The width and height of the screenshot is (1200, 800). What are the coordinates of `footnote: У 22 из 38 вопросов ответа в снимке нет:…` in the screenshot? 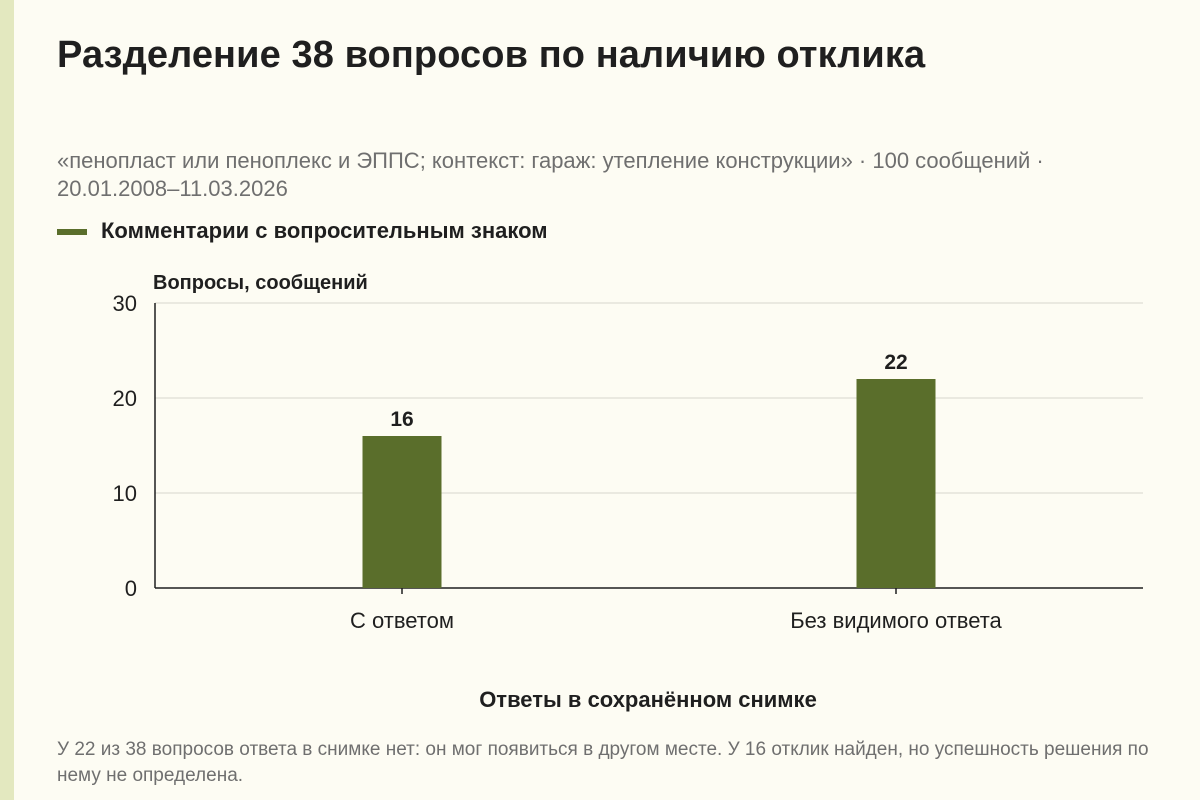 It's located at (603, 762).